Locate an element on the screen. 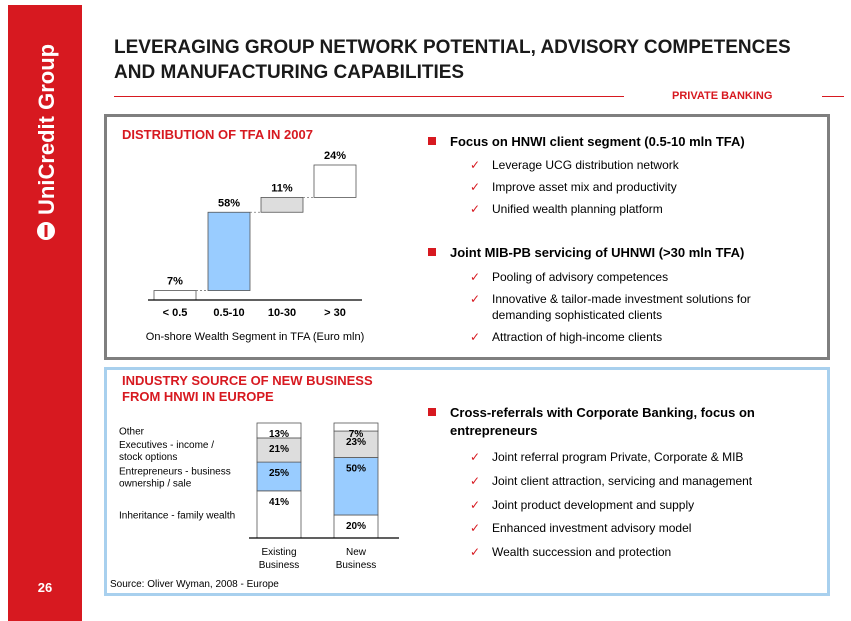 The image size is (851, 621). legend-label: Entrepreneurs - business is located at coordinates (175, 471).